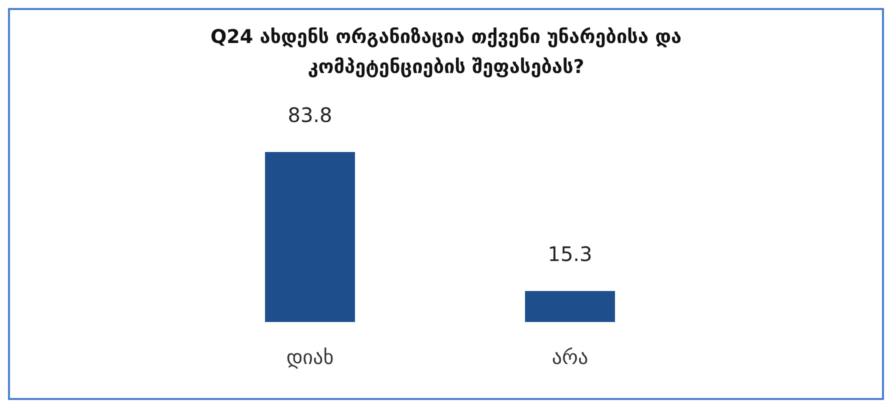 The width and height of the screenshot is (896, 412). What do you see at coordinates (310, 115) in the screenshot?
I see `data-label: 83.8` at bounding box center [310, 115].